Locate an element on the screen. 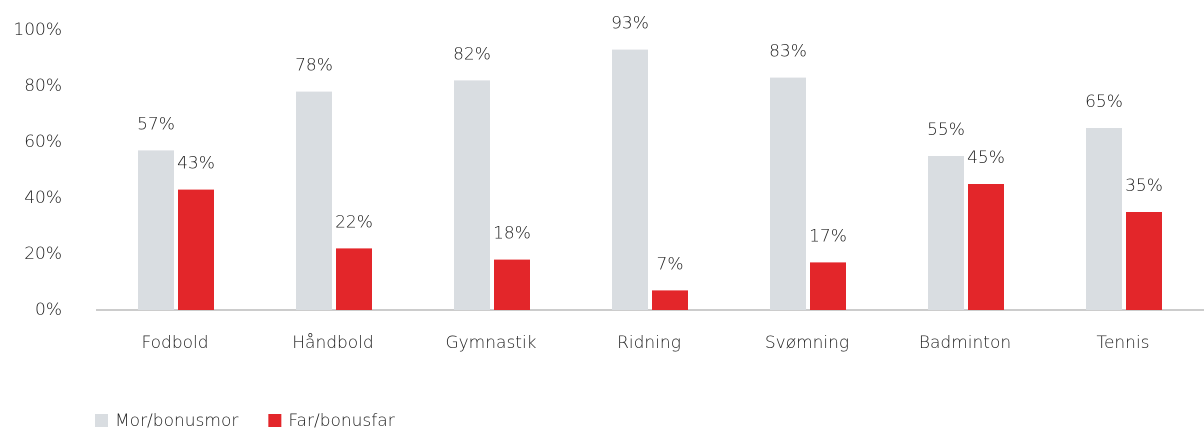 The image size is (1204, 430). value-label: 43% is located at coordinates (196, 164).